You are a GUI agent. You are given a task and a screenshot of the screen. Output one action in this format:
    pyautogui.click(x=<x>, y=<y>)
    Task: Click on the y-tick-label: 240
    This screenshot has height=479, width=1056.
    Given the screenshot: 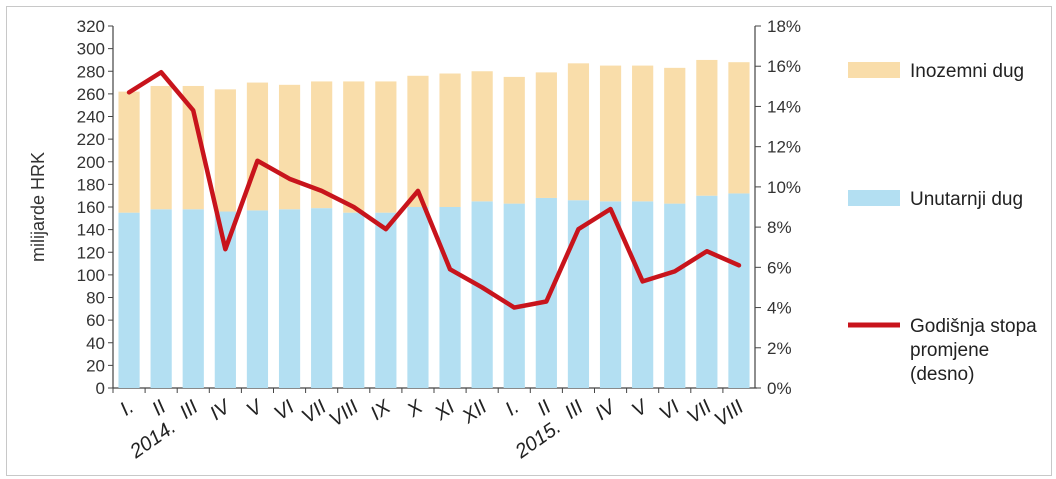 What is the action you would take?
    pyautogui.click(x=91, y=117)
    